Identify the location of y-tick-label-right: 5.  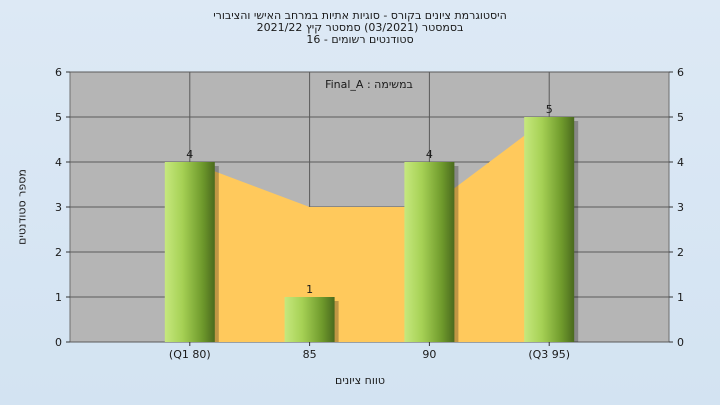
(680, 117).